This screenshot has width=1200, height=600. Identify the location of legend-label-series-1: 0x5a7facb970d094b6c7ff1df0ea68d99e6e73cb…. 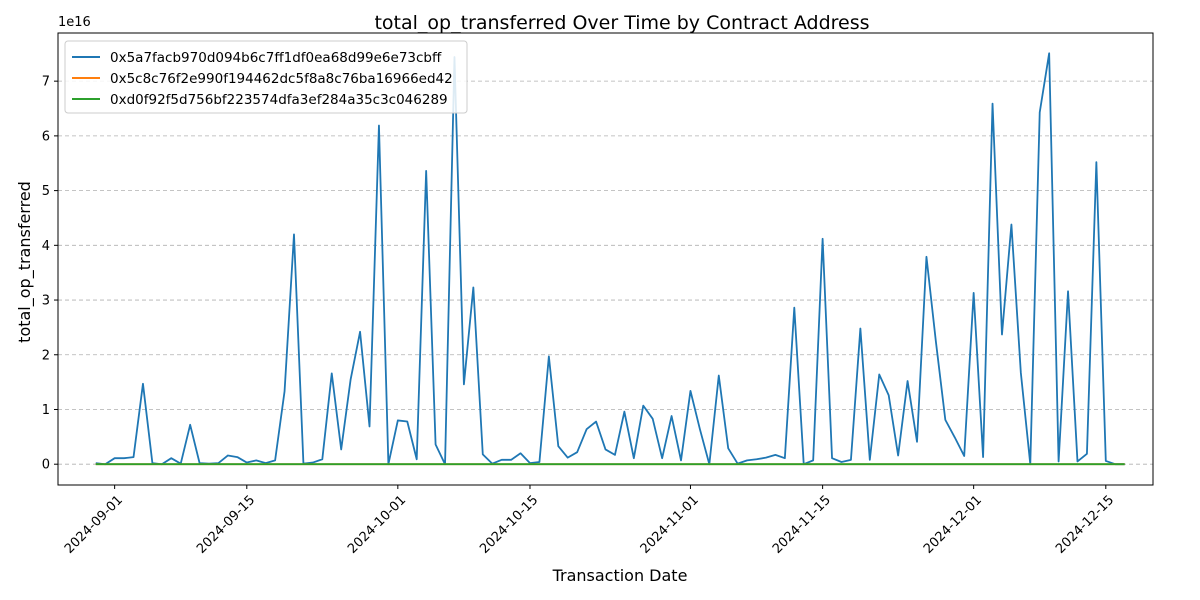
(276, 58).